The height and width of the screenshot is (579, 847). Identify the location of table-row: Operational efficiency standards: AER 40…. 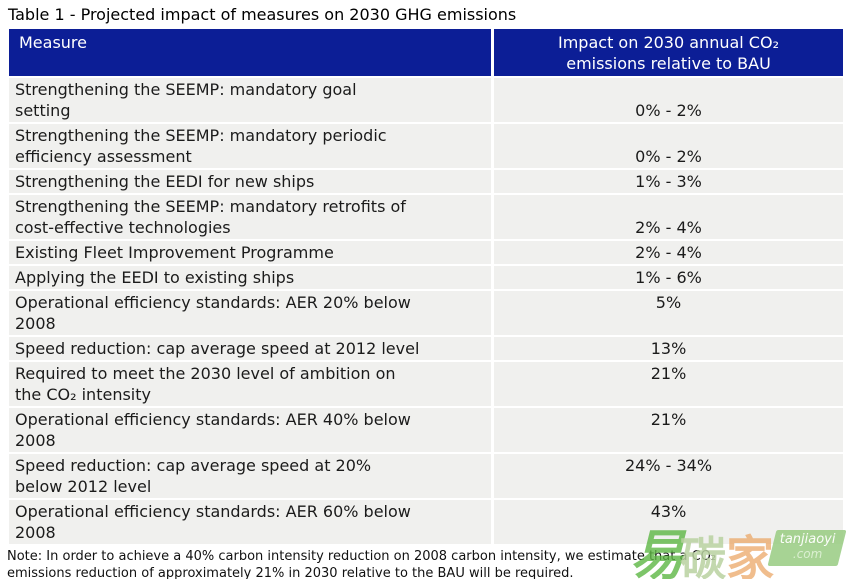
(426, 430).